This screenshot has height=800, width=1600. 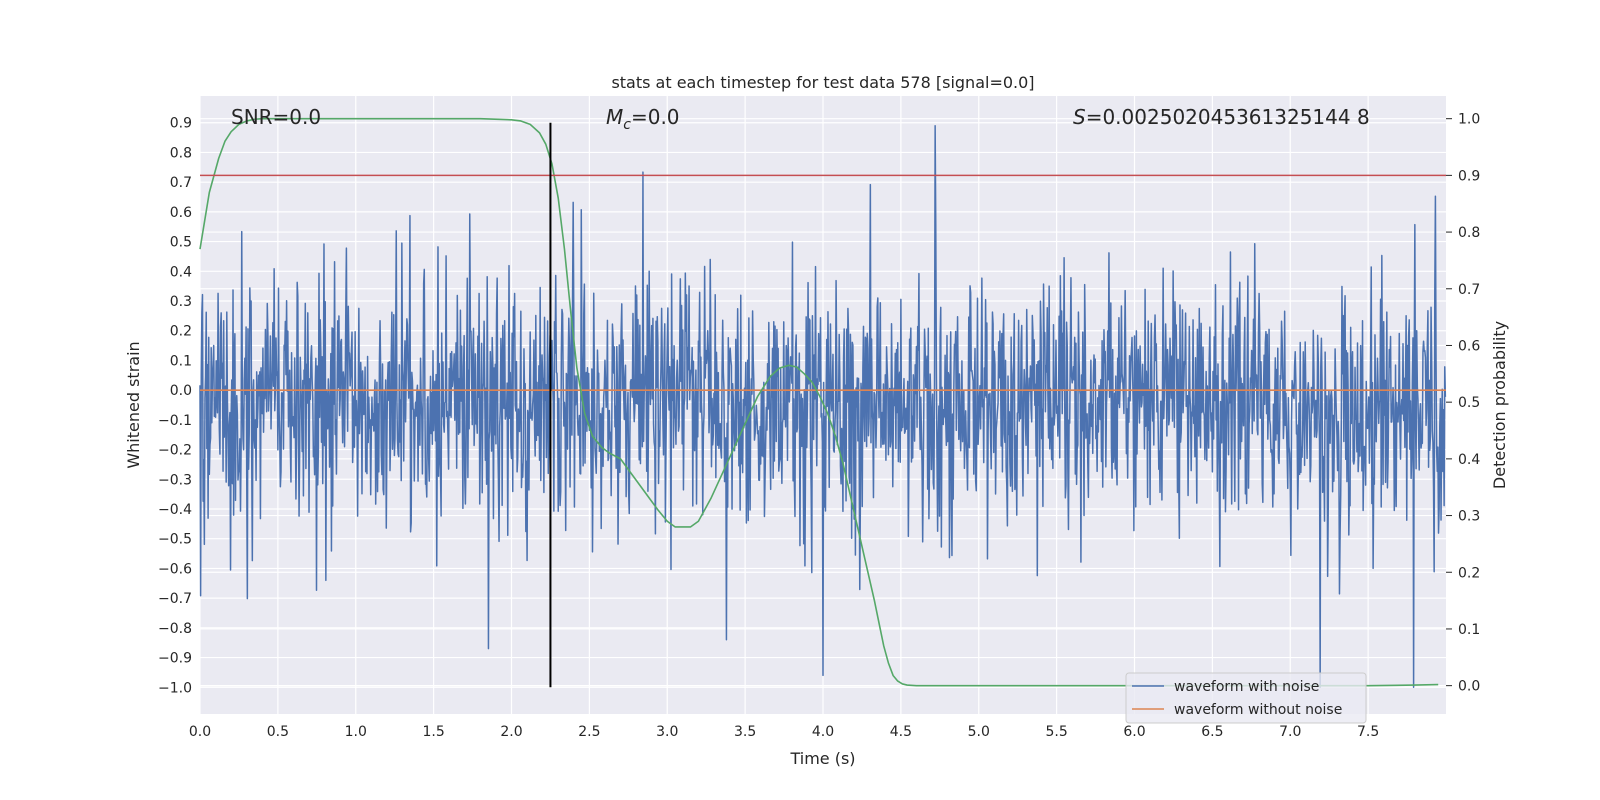 What do you see at coordinates (1228, 117) in the screenshot?
I see `s-value: =0.002502045361325144 8` at bounding box center [1228, 117].